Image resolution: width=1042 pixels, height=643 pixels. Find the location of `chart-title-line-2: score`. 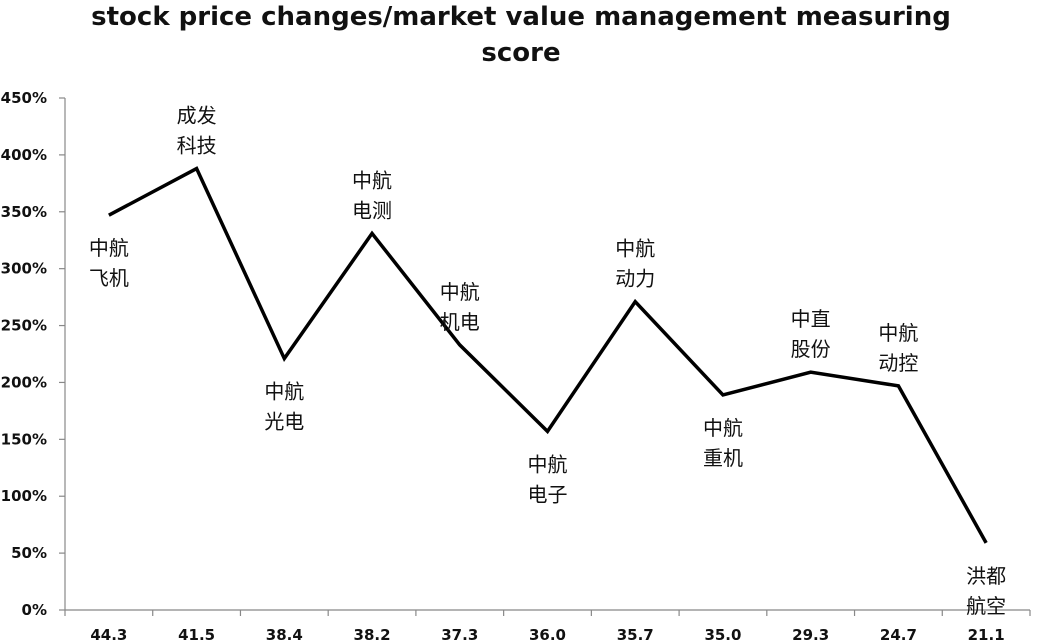

chart-title-line-2: score is located at coordinates (521, 53).